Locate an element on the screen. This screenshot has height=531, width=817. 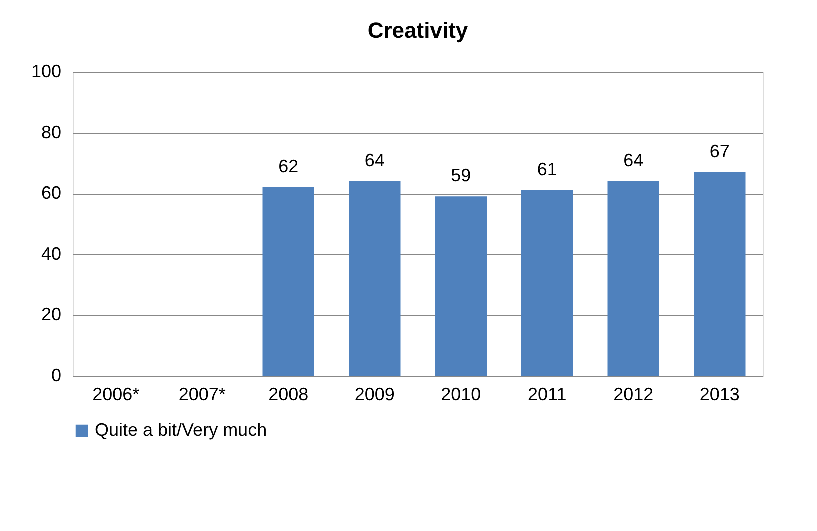
data-label: 67 is located at coordinates (720, 151).